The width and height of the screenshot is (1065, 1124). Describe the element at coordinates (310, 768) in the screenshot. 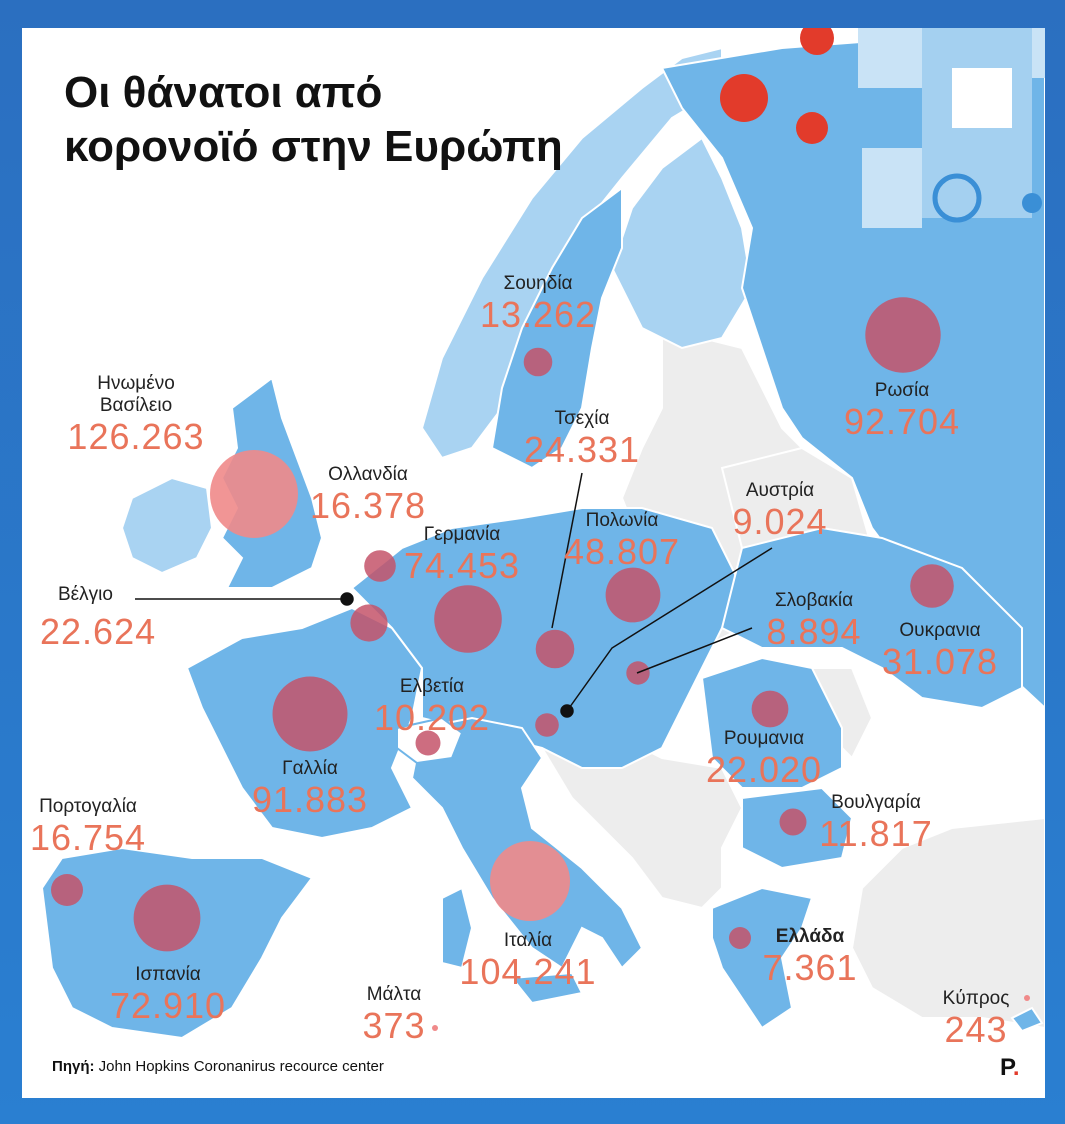

I see `country-name-france: Γαλλία` at that location.